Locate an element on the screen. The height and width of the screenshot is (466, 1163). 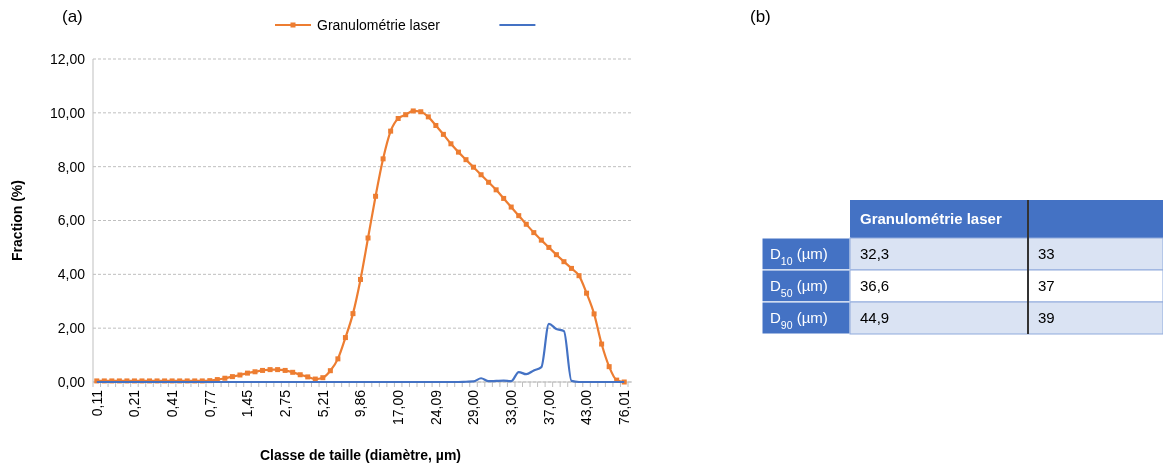
x-tick-label: 0,77 is located at coordinates (209, 403).